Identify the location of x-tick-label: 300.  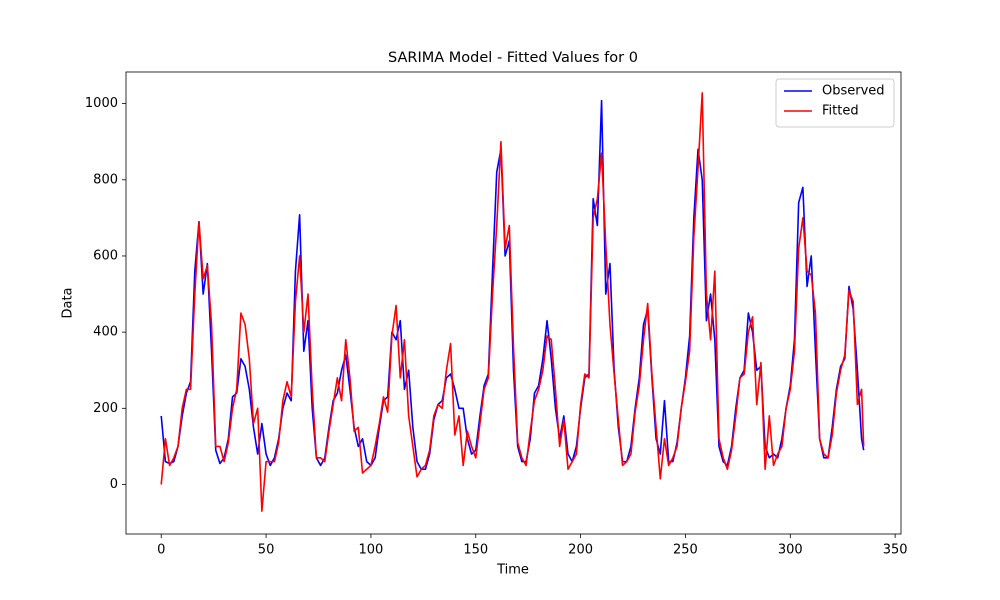
(790, 550).